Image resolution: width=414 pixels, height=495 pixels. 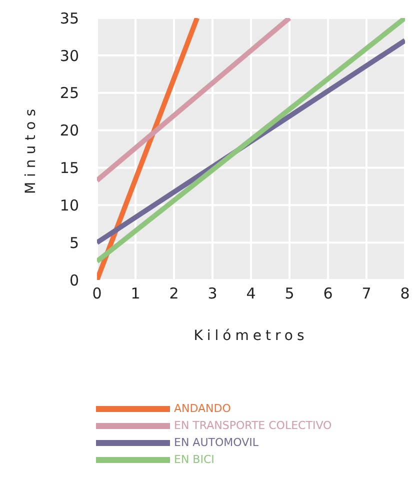 What do you see at coordinates (69, 55) in the screenshot?
I see `y-tick-label: 30` at bounding box center [69, 55].